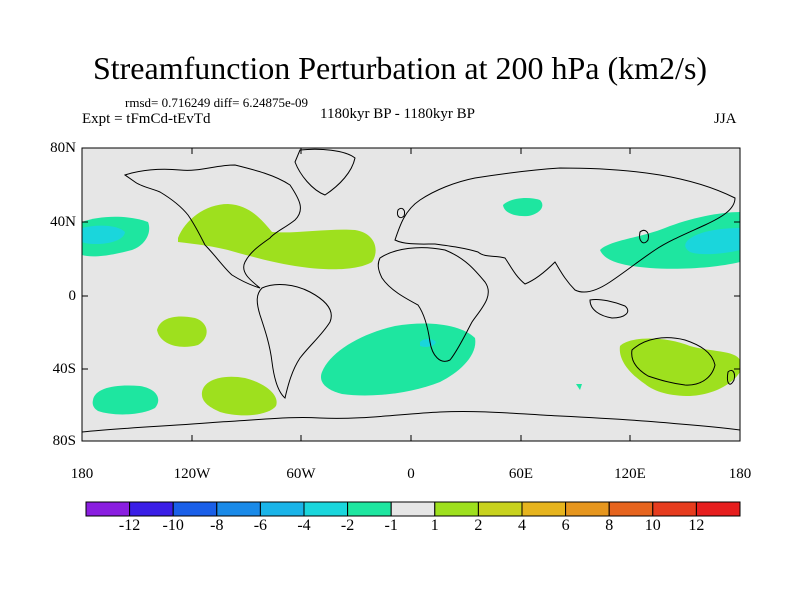 Image resolution: width=800 pixels, height=600 pixels. What do you see at coordinates (521, 474) in the screenshot?
I see `lon-label-60e: 60E` at bounding box center [521, 474].